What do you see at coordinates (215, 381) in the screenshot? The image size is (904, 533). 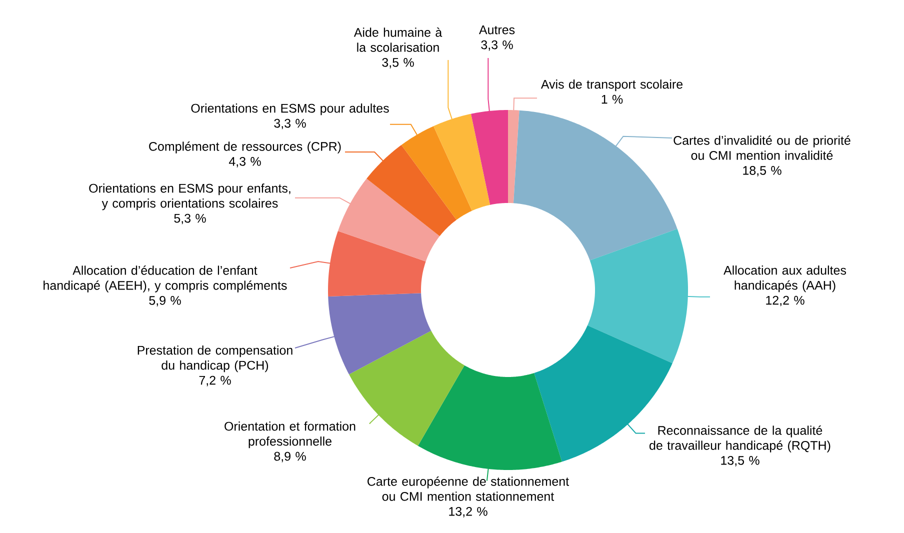 I see `data-label: 7,2 %` at bounding box center [215, 381].